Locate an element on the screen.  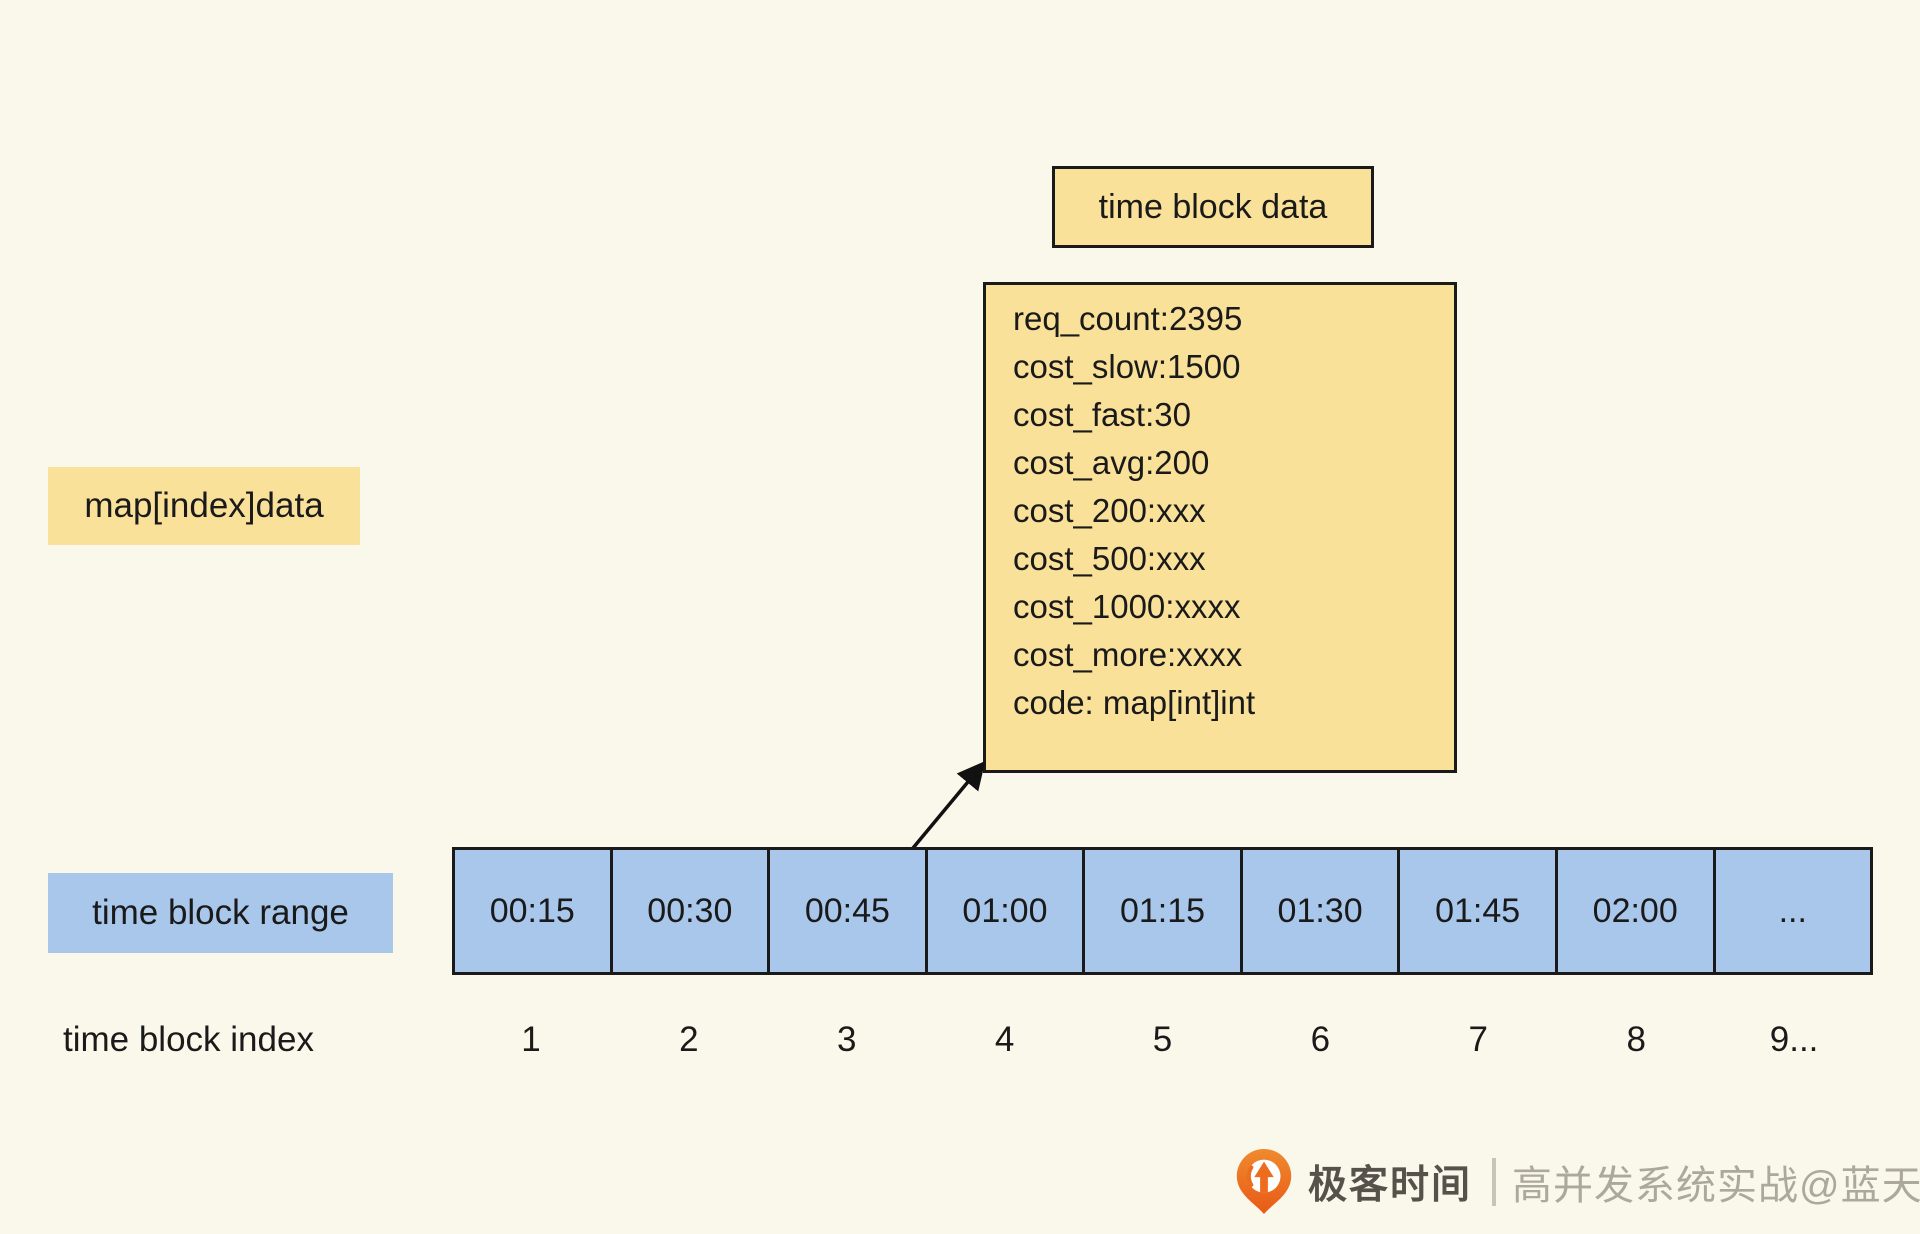
watermark-brand-text: 极客时间 is located at coordinates (1390, 1185).